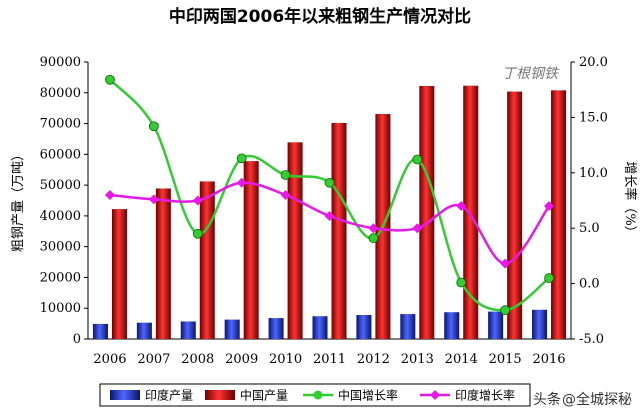 The image size is (640, 412). I want to click on watermark-handle: @全城探秘, so click(597, 399).